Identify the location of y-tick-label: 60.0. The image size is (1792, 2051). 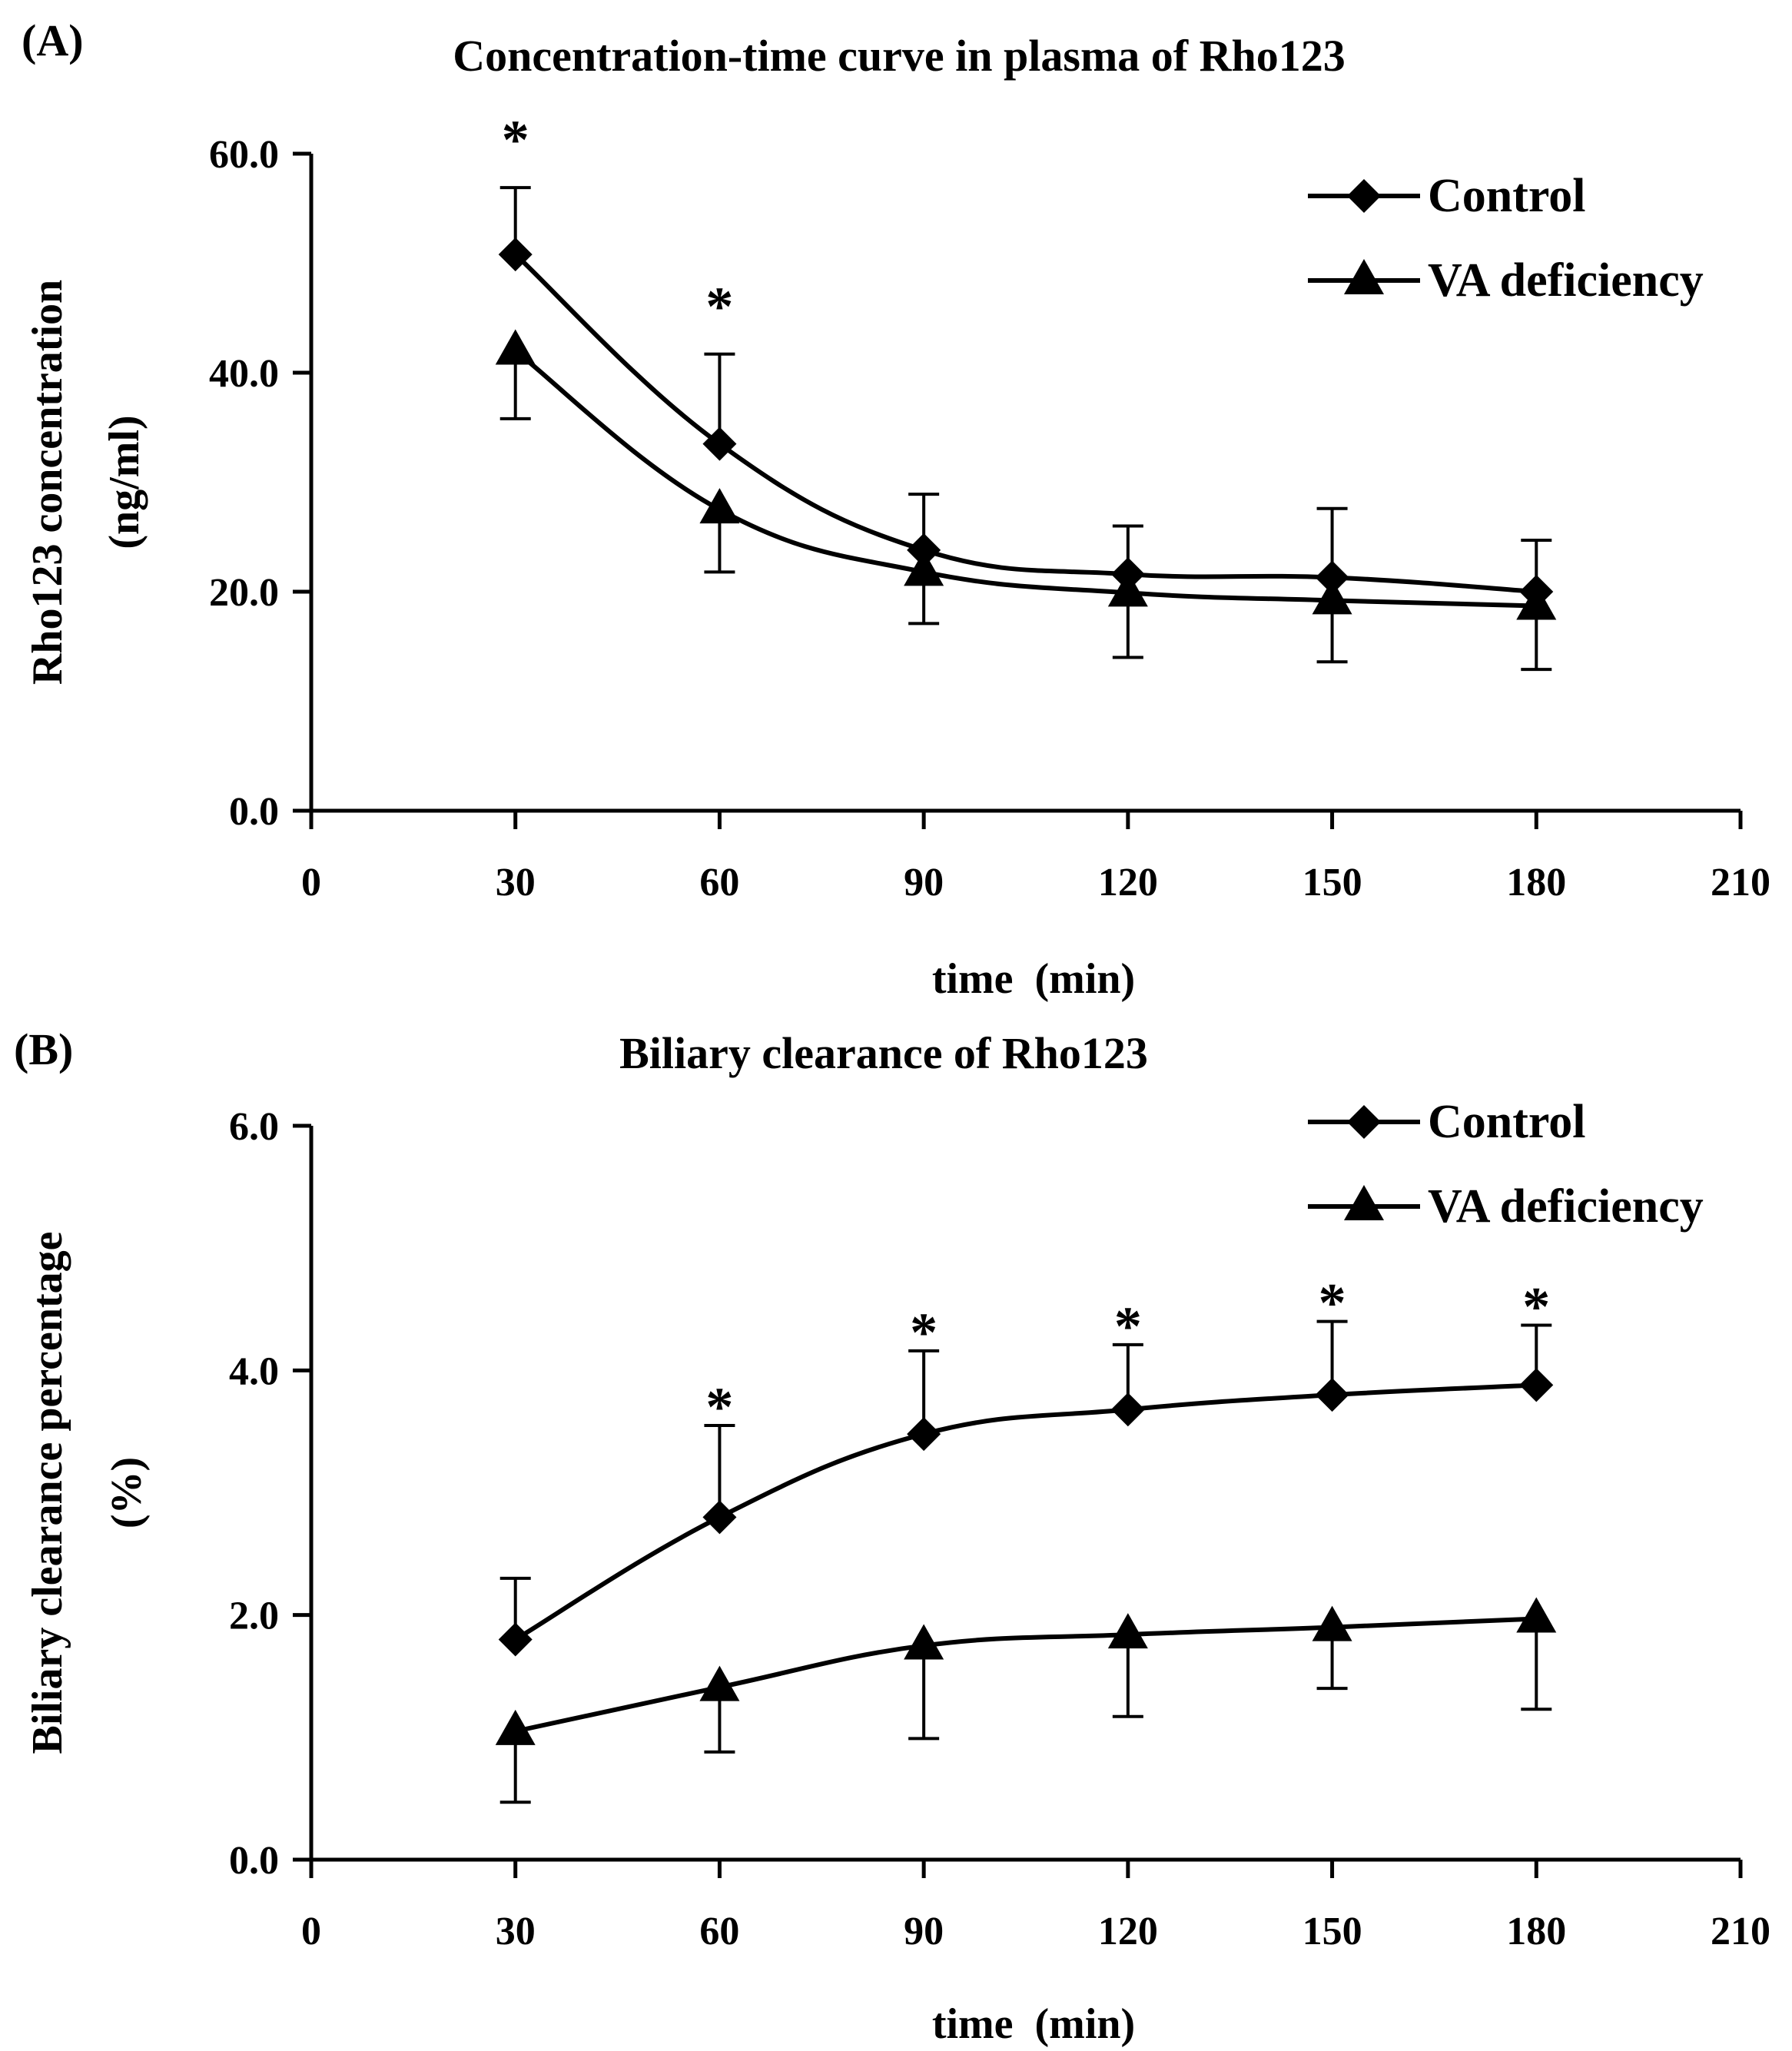
(244, 155).